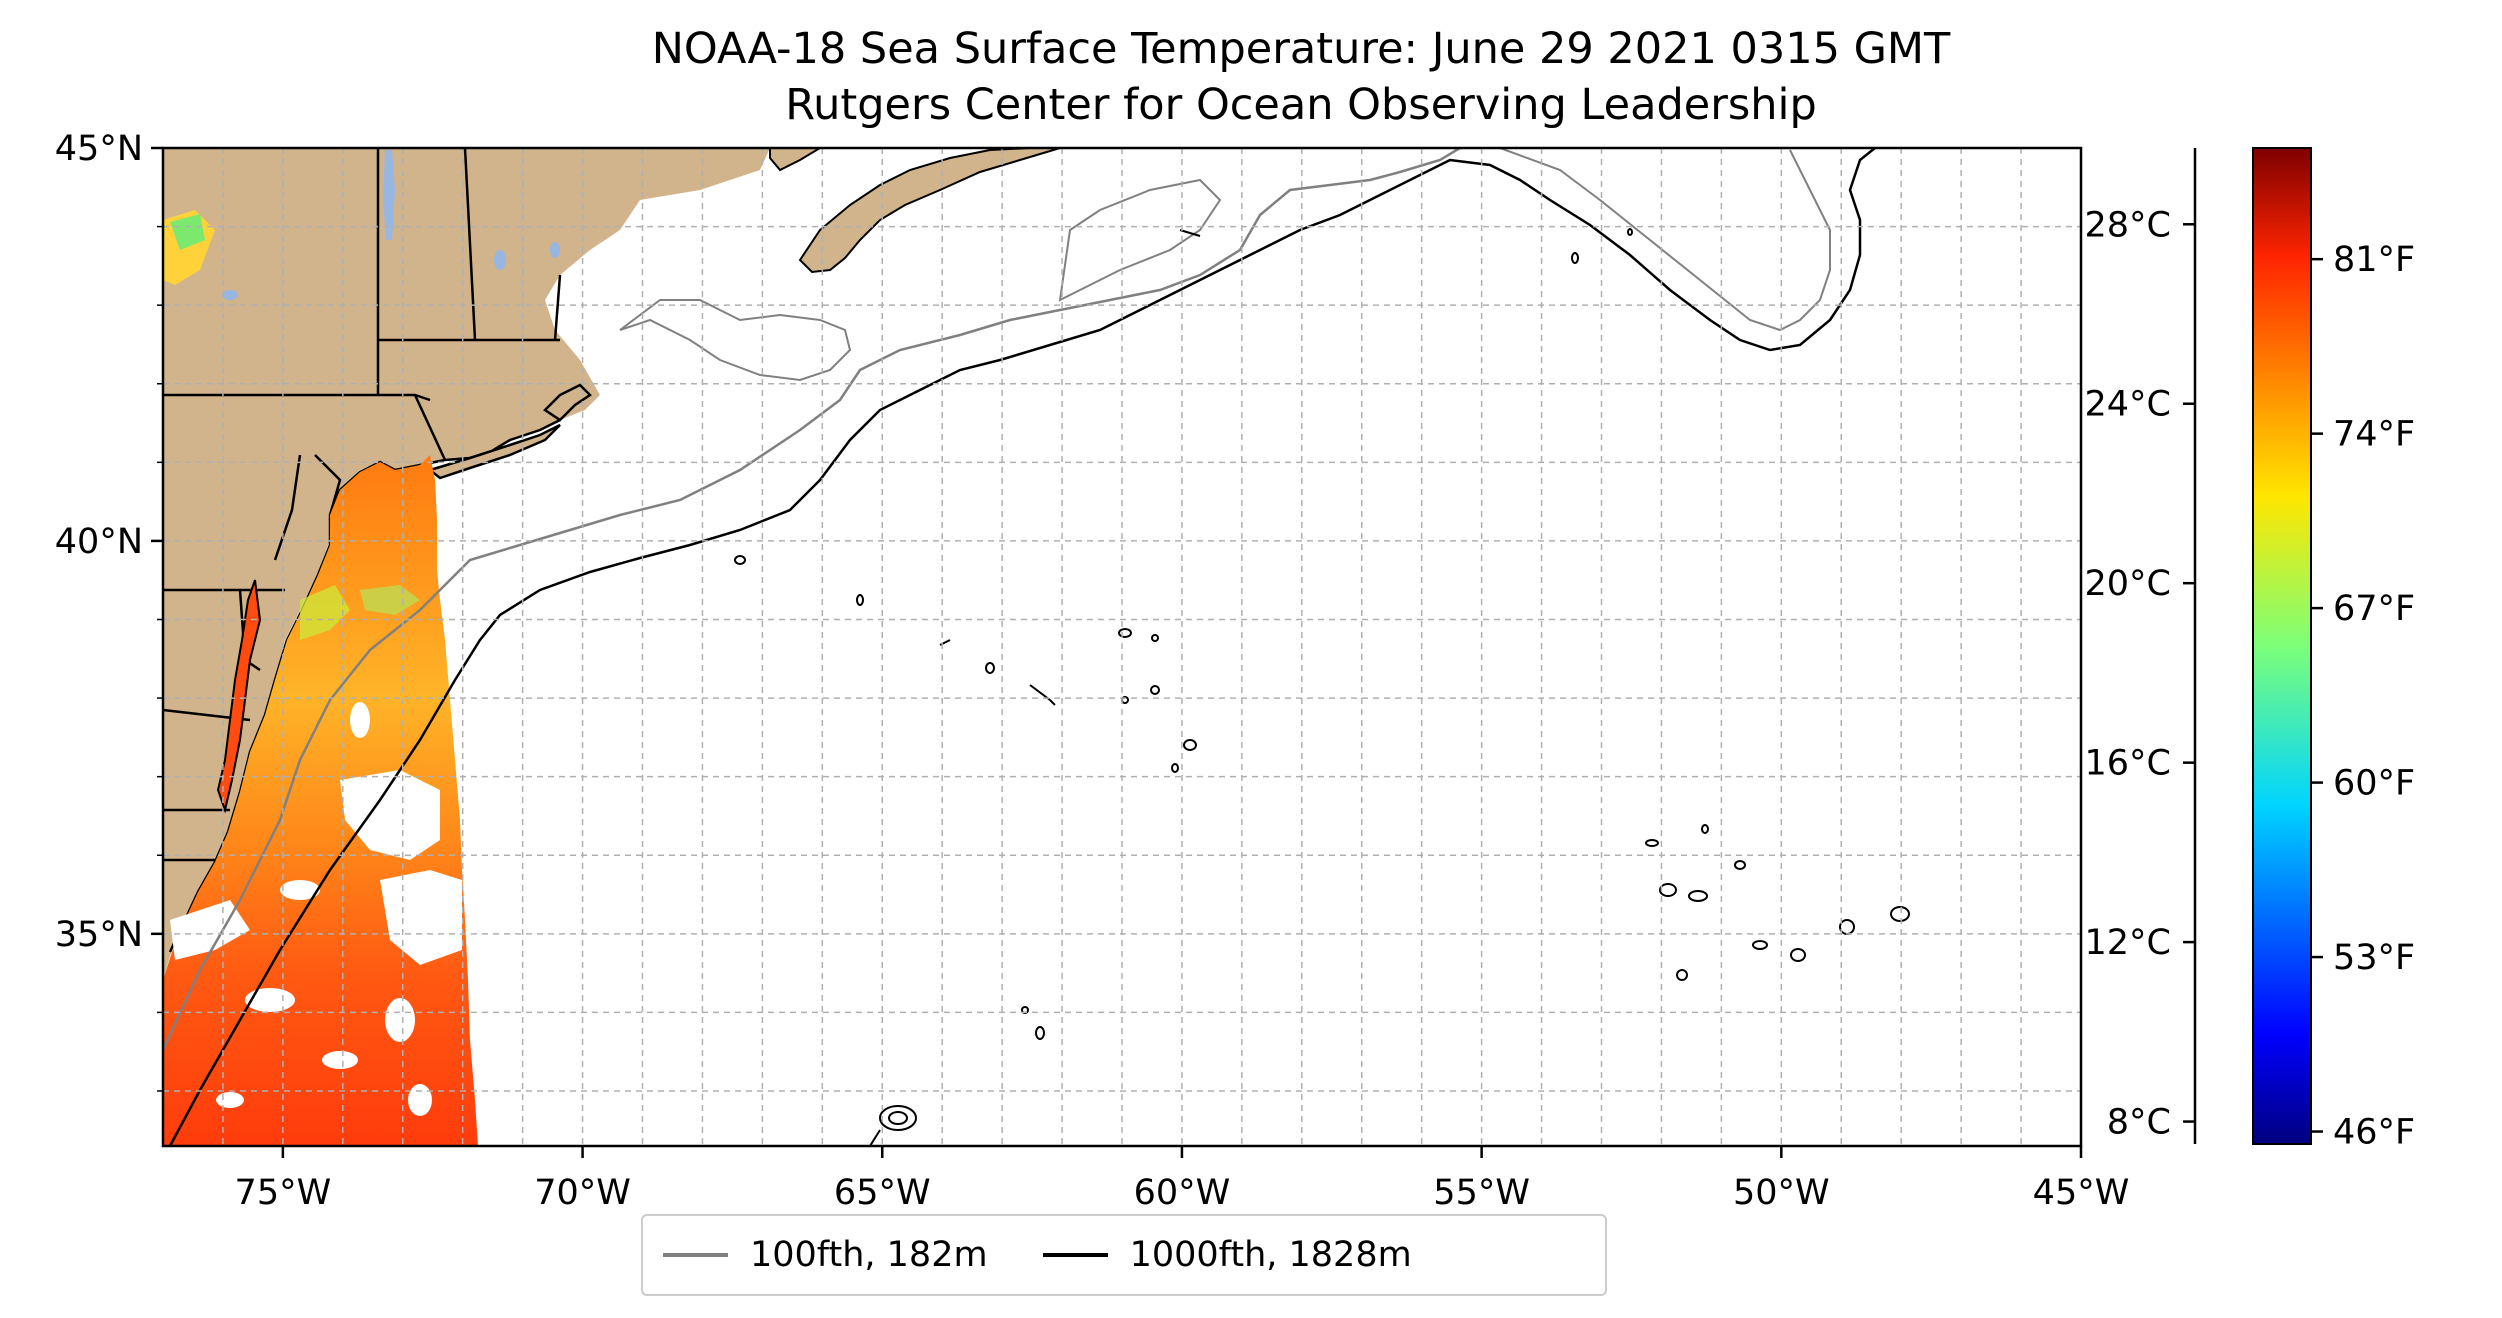  Describe the element at coordinates (283, 1193) in the screenshot. I see `x-tick-label: 75°W` at that location.